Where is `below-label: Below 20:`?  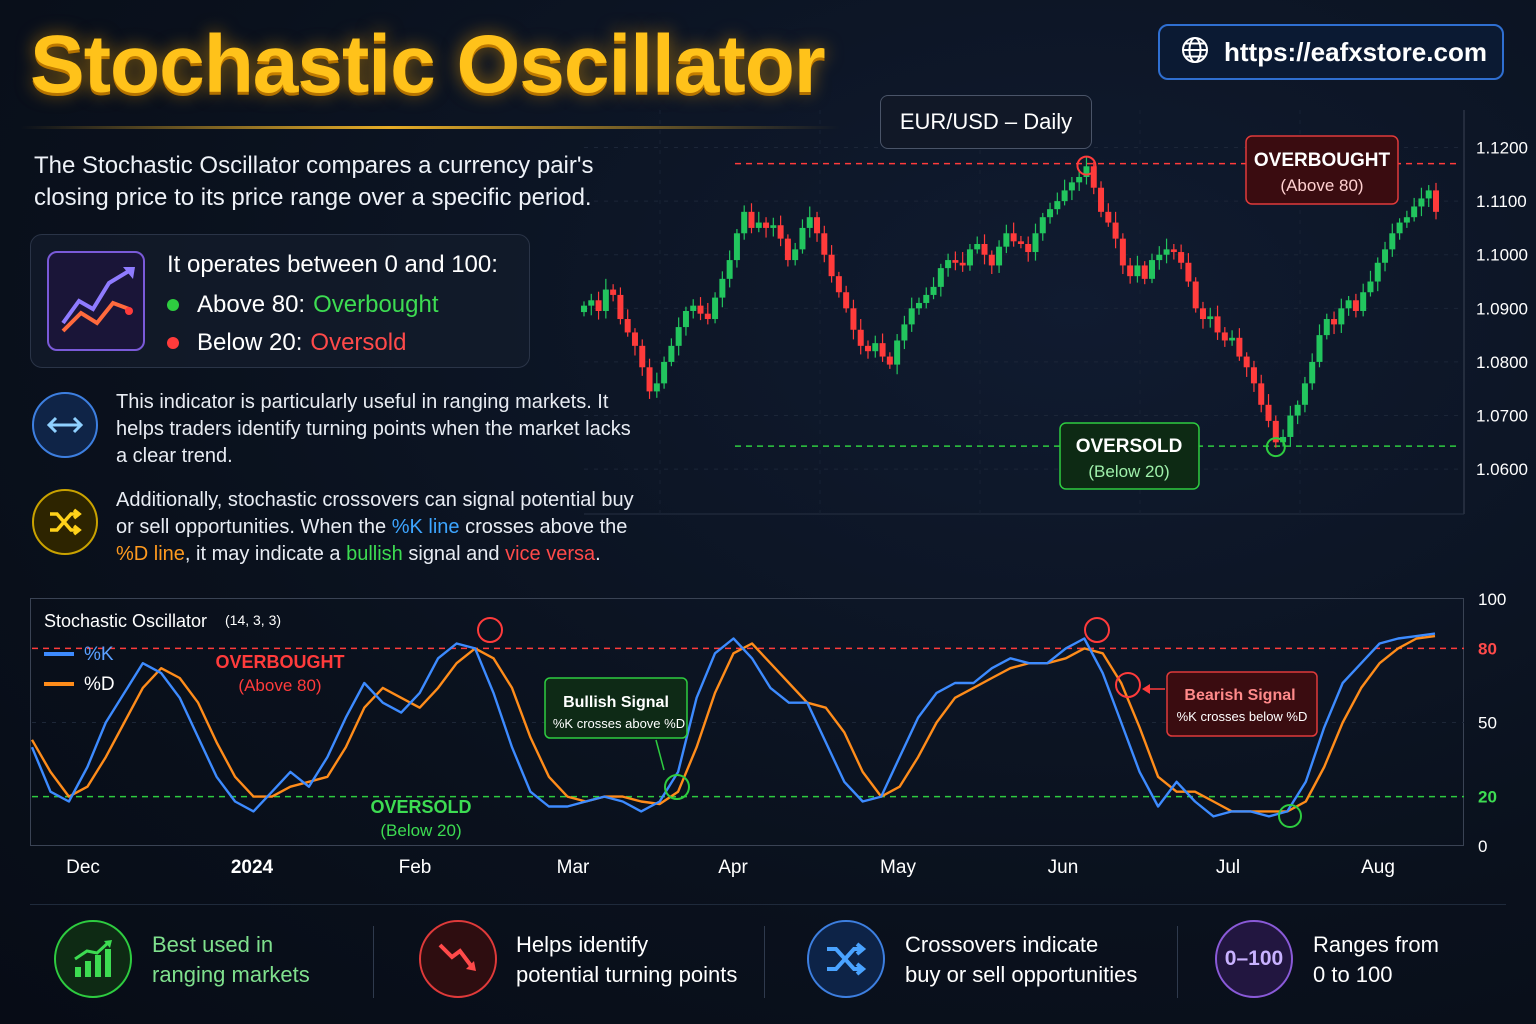 below-label: Below 20: is located at coordinates (250, 342).